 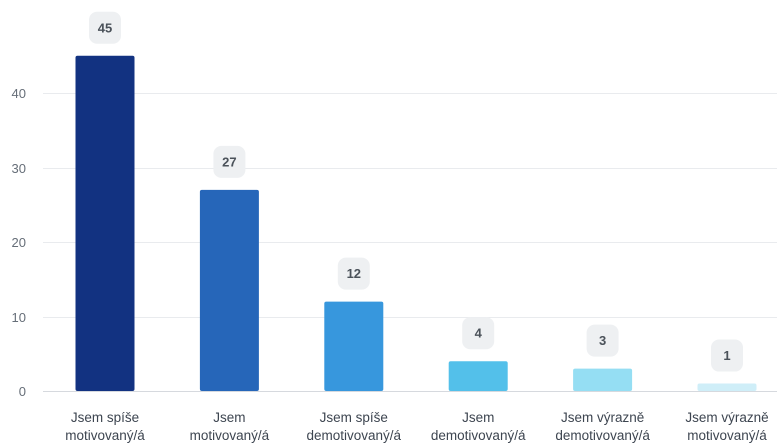 I want to click on value-label: 45, so click(x=105, y=27).